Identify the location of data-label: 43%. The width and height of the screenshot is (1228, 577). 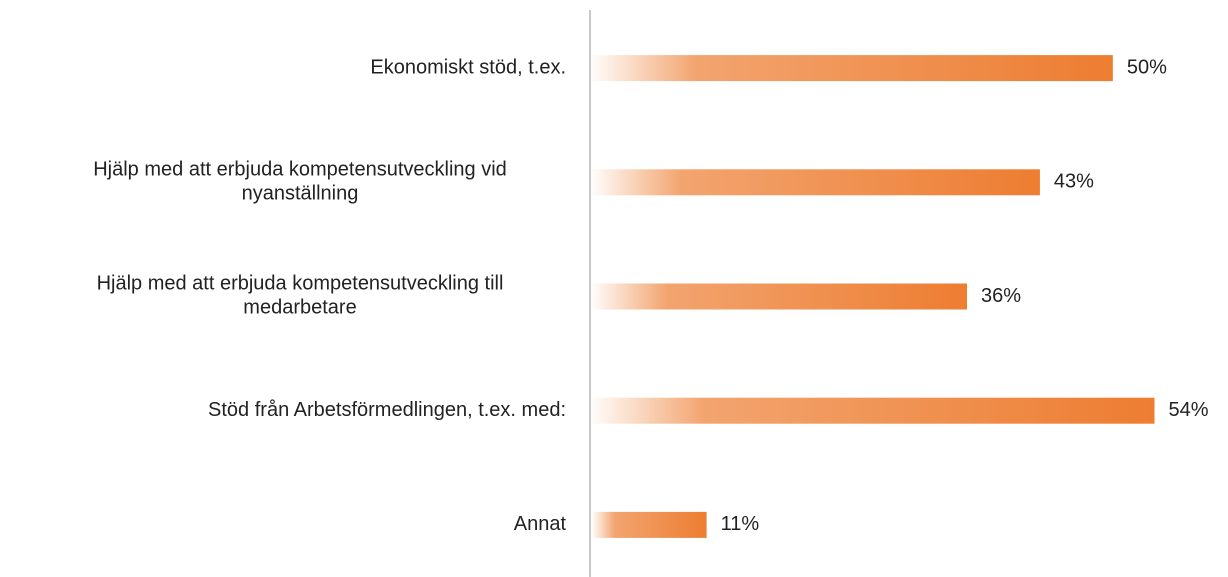
(1074, 182).